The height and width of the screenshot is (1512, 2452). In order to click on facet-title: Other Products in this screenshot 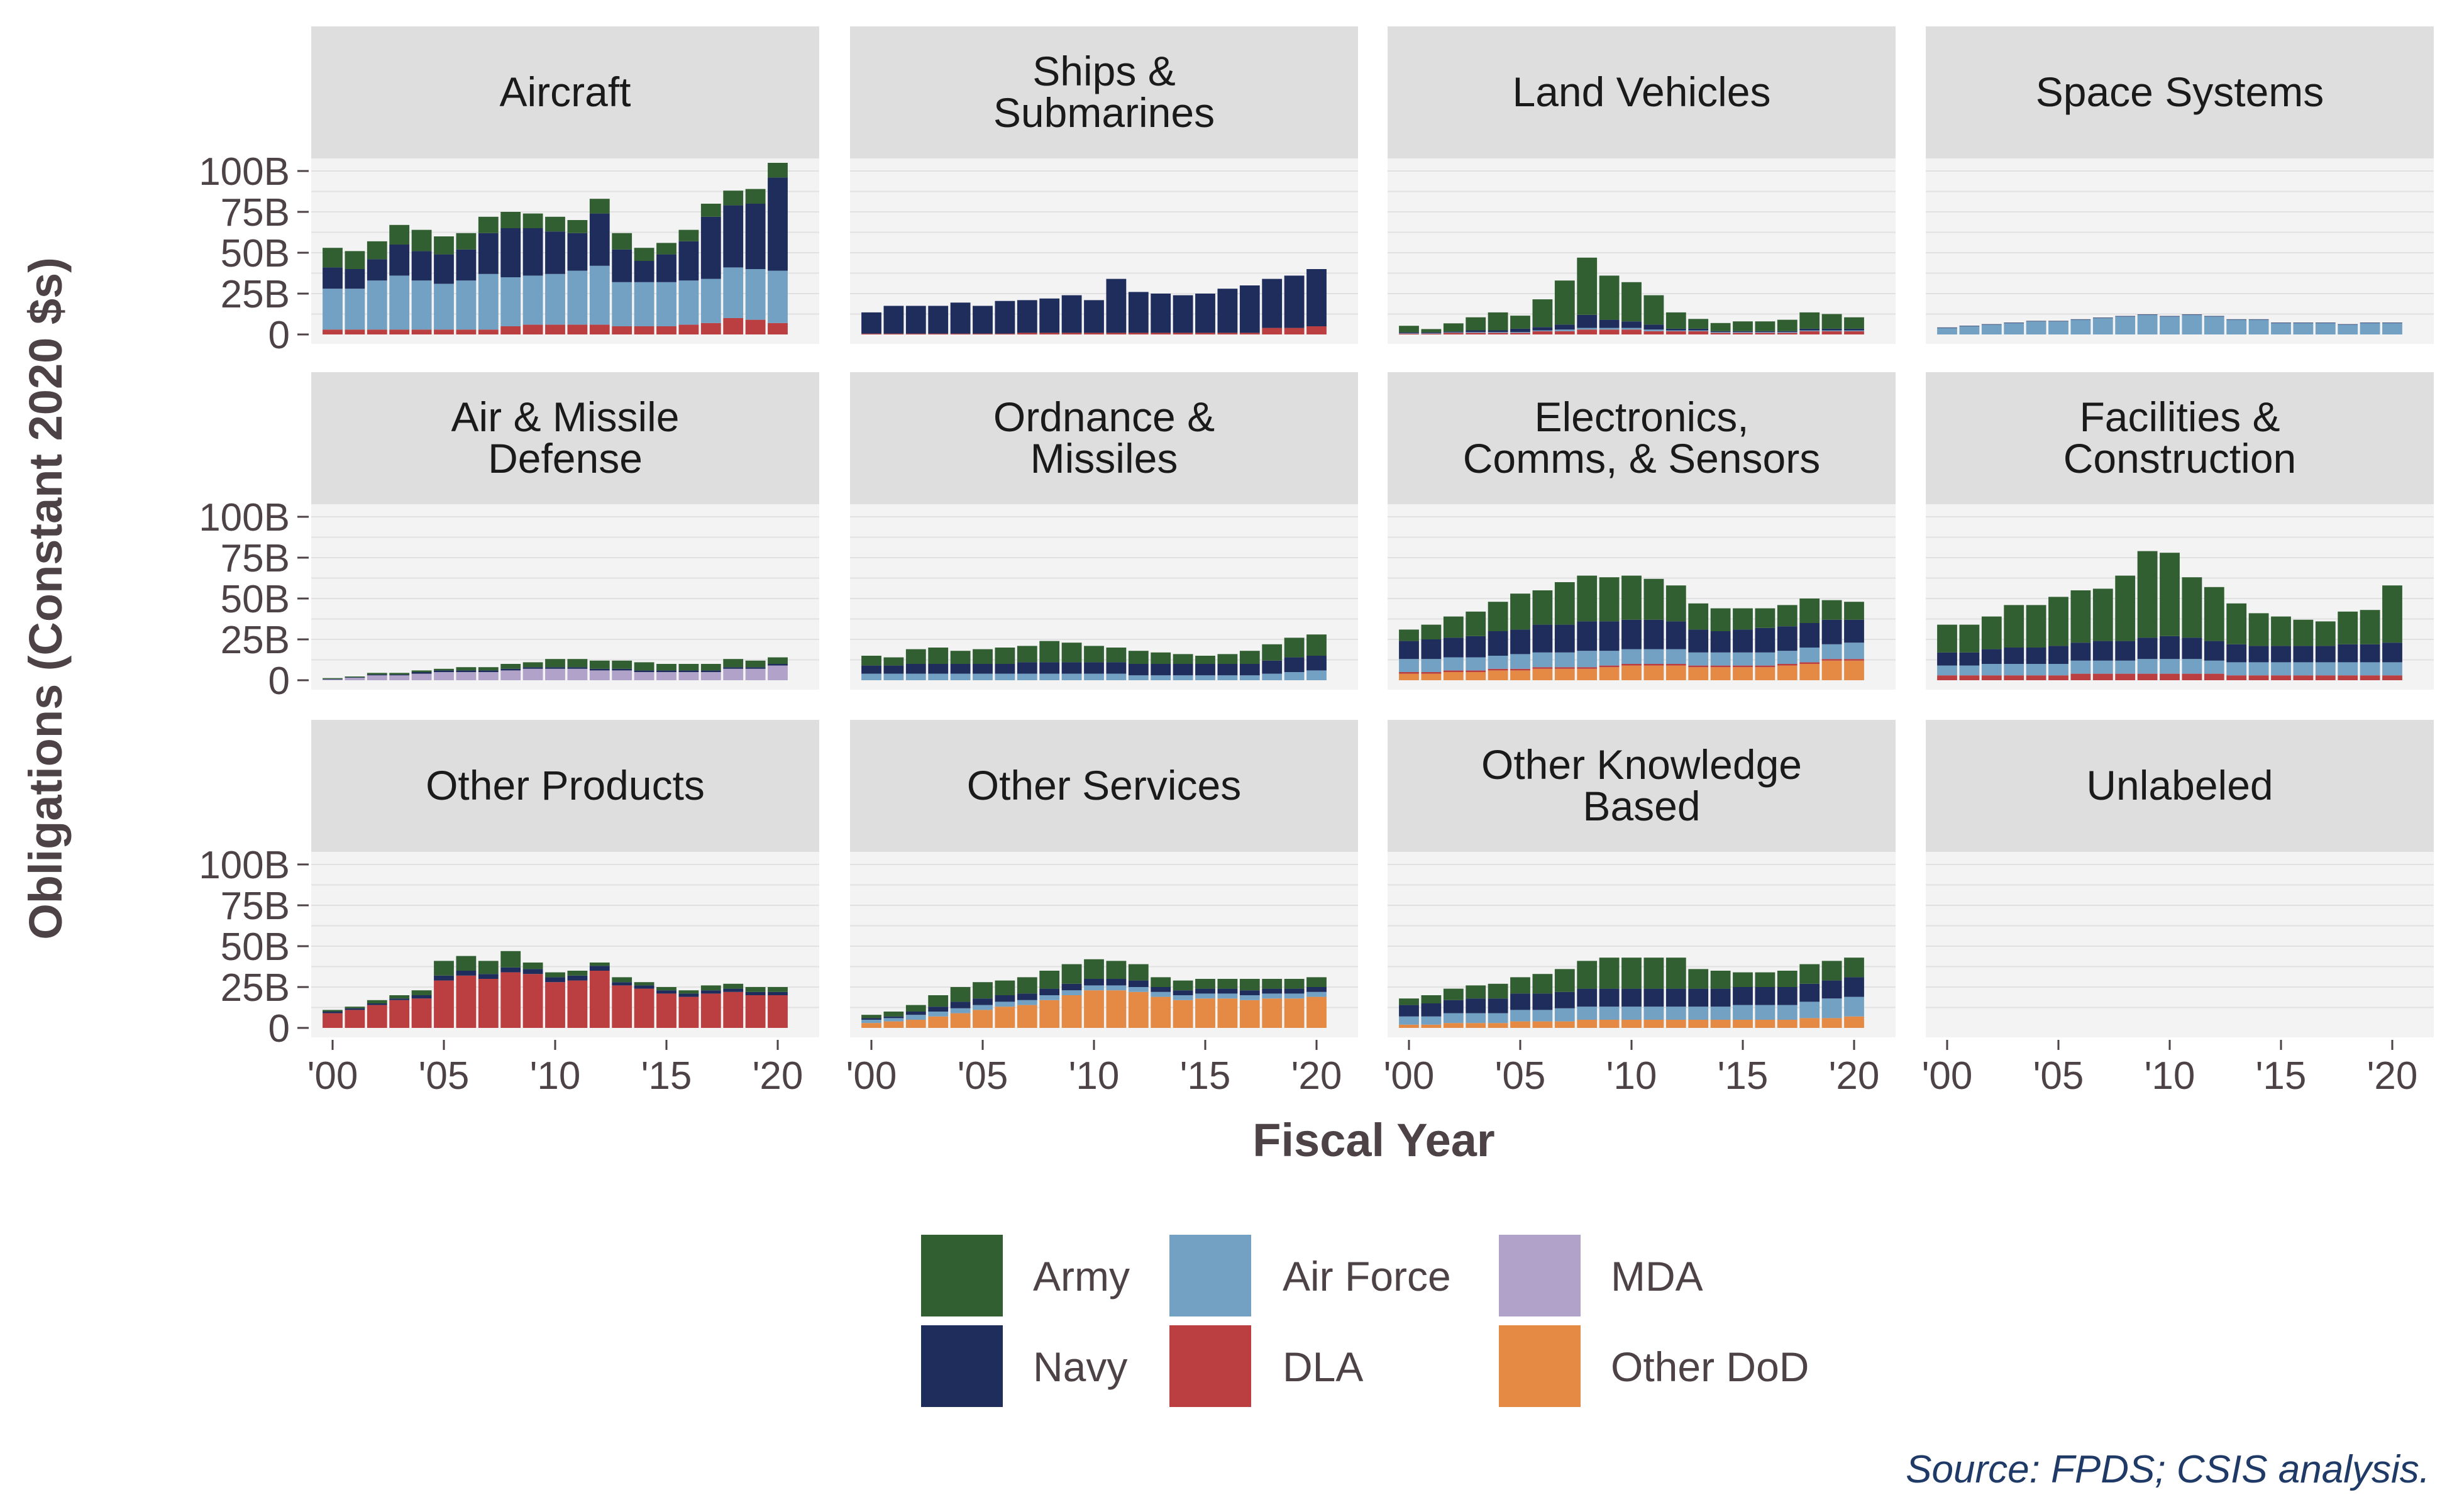, I will do `click(565, 785)`.